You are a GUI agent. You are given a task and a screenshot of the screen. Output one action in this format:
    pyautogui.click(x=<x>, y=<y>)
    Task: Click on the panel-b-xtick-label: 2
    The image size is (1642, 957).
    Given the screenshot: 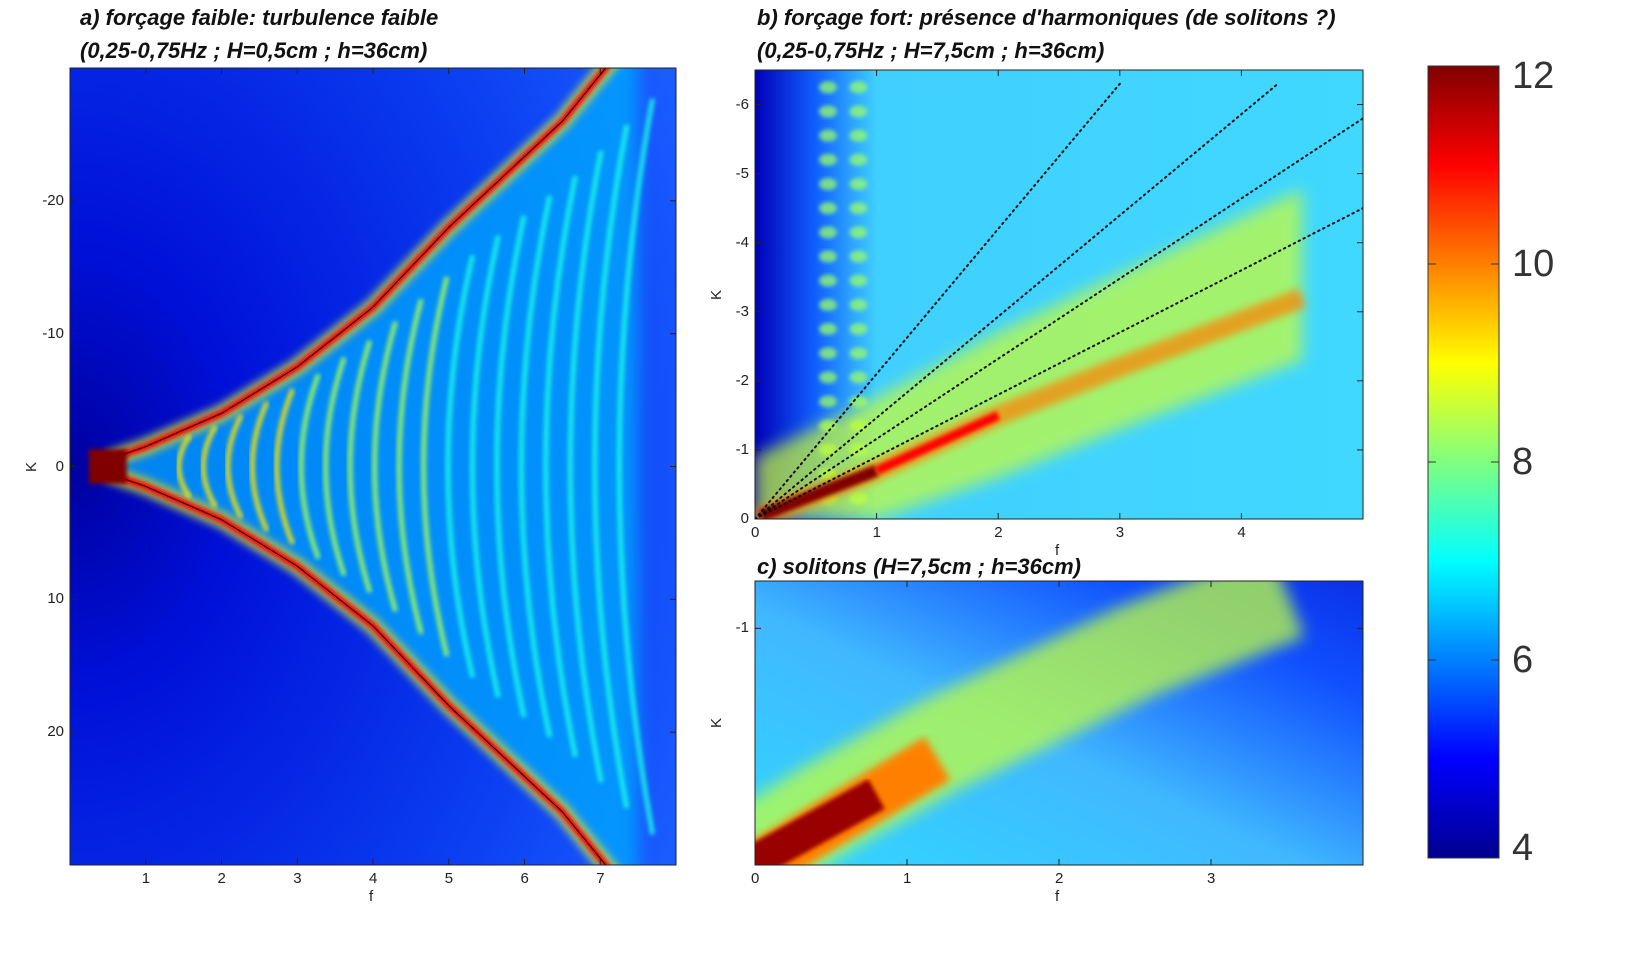 What is the action you would take?
    pyautogui.click(x=998, y=532)
    